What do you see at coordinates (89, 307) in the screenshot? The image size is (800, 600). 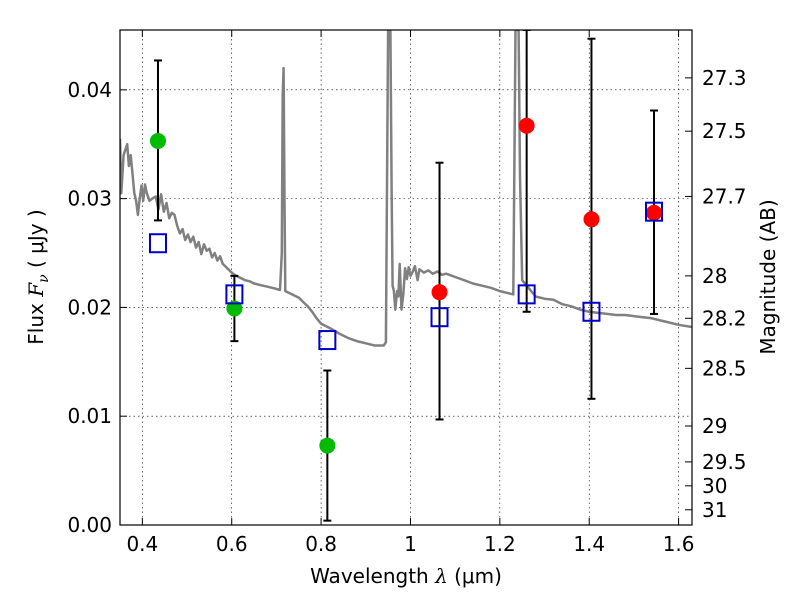 I see `y-tick-label: 0.02` at bounding box center [89, 307].